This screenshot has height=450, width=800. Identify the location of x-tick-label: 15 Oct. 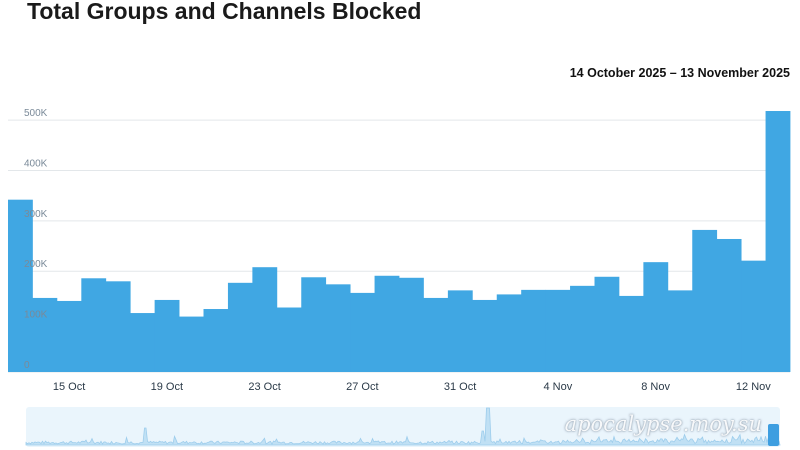
(69, 387).